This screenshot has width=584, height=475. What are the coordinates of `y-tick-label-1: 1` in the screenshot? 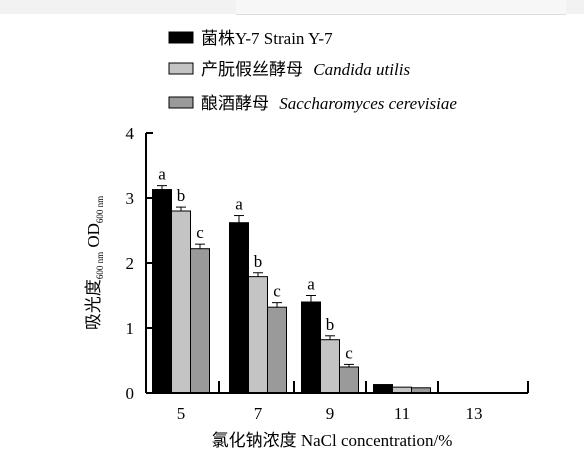 It's located at (130, 328).